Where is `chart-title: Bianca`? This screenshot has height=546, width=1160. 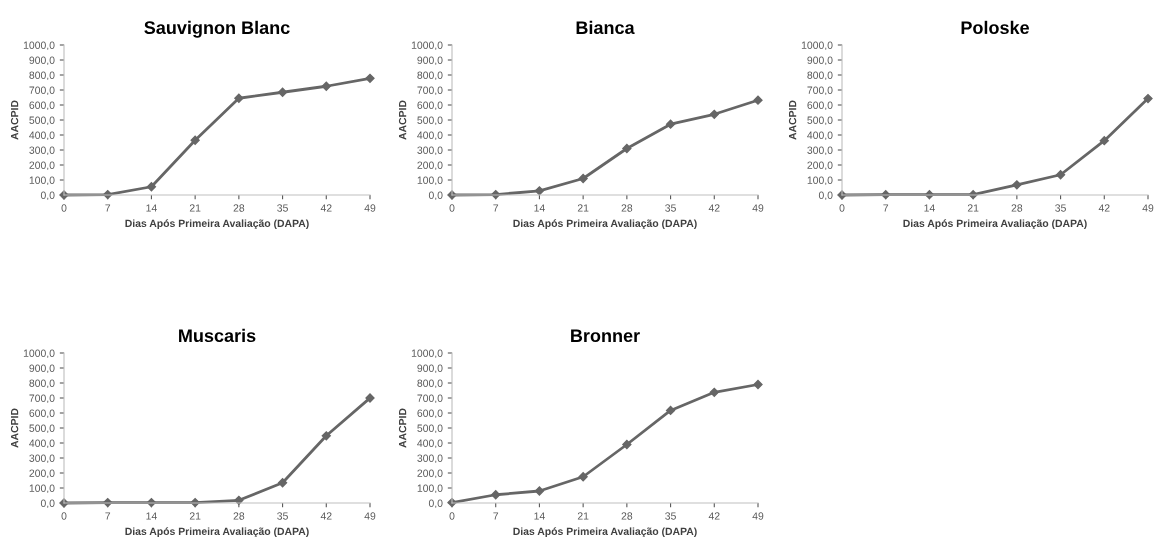
chart-title: Bianca is located at coordinates (605, 27).